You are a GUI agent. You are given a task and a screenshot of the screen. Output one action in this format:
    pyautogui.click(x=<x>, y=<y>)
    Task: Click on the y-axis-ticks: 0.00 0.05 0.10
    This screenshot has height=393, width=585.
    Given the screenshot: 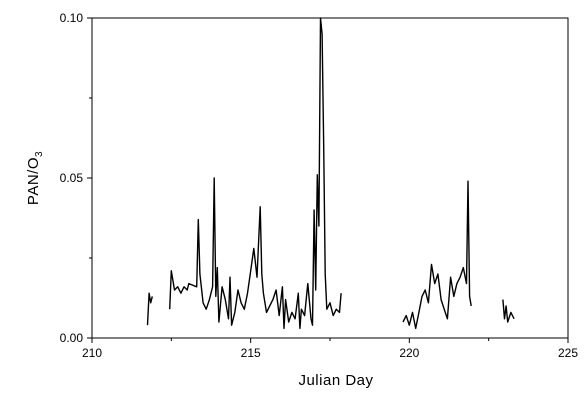 What is the action you would take?
    pyautogui.click(x=76, y=178)
    